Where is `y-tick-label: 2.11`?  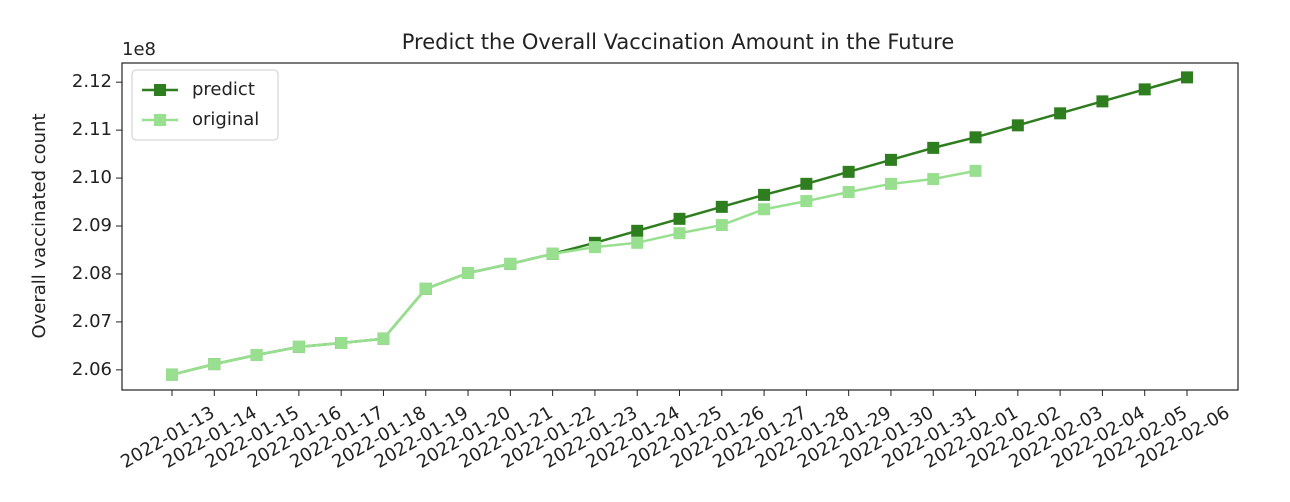
y-tick-label: 2.11 is located at coordinates (92, 129).